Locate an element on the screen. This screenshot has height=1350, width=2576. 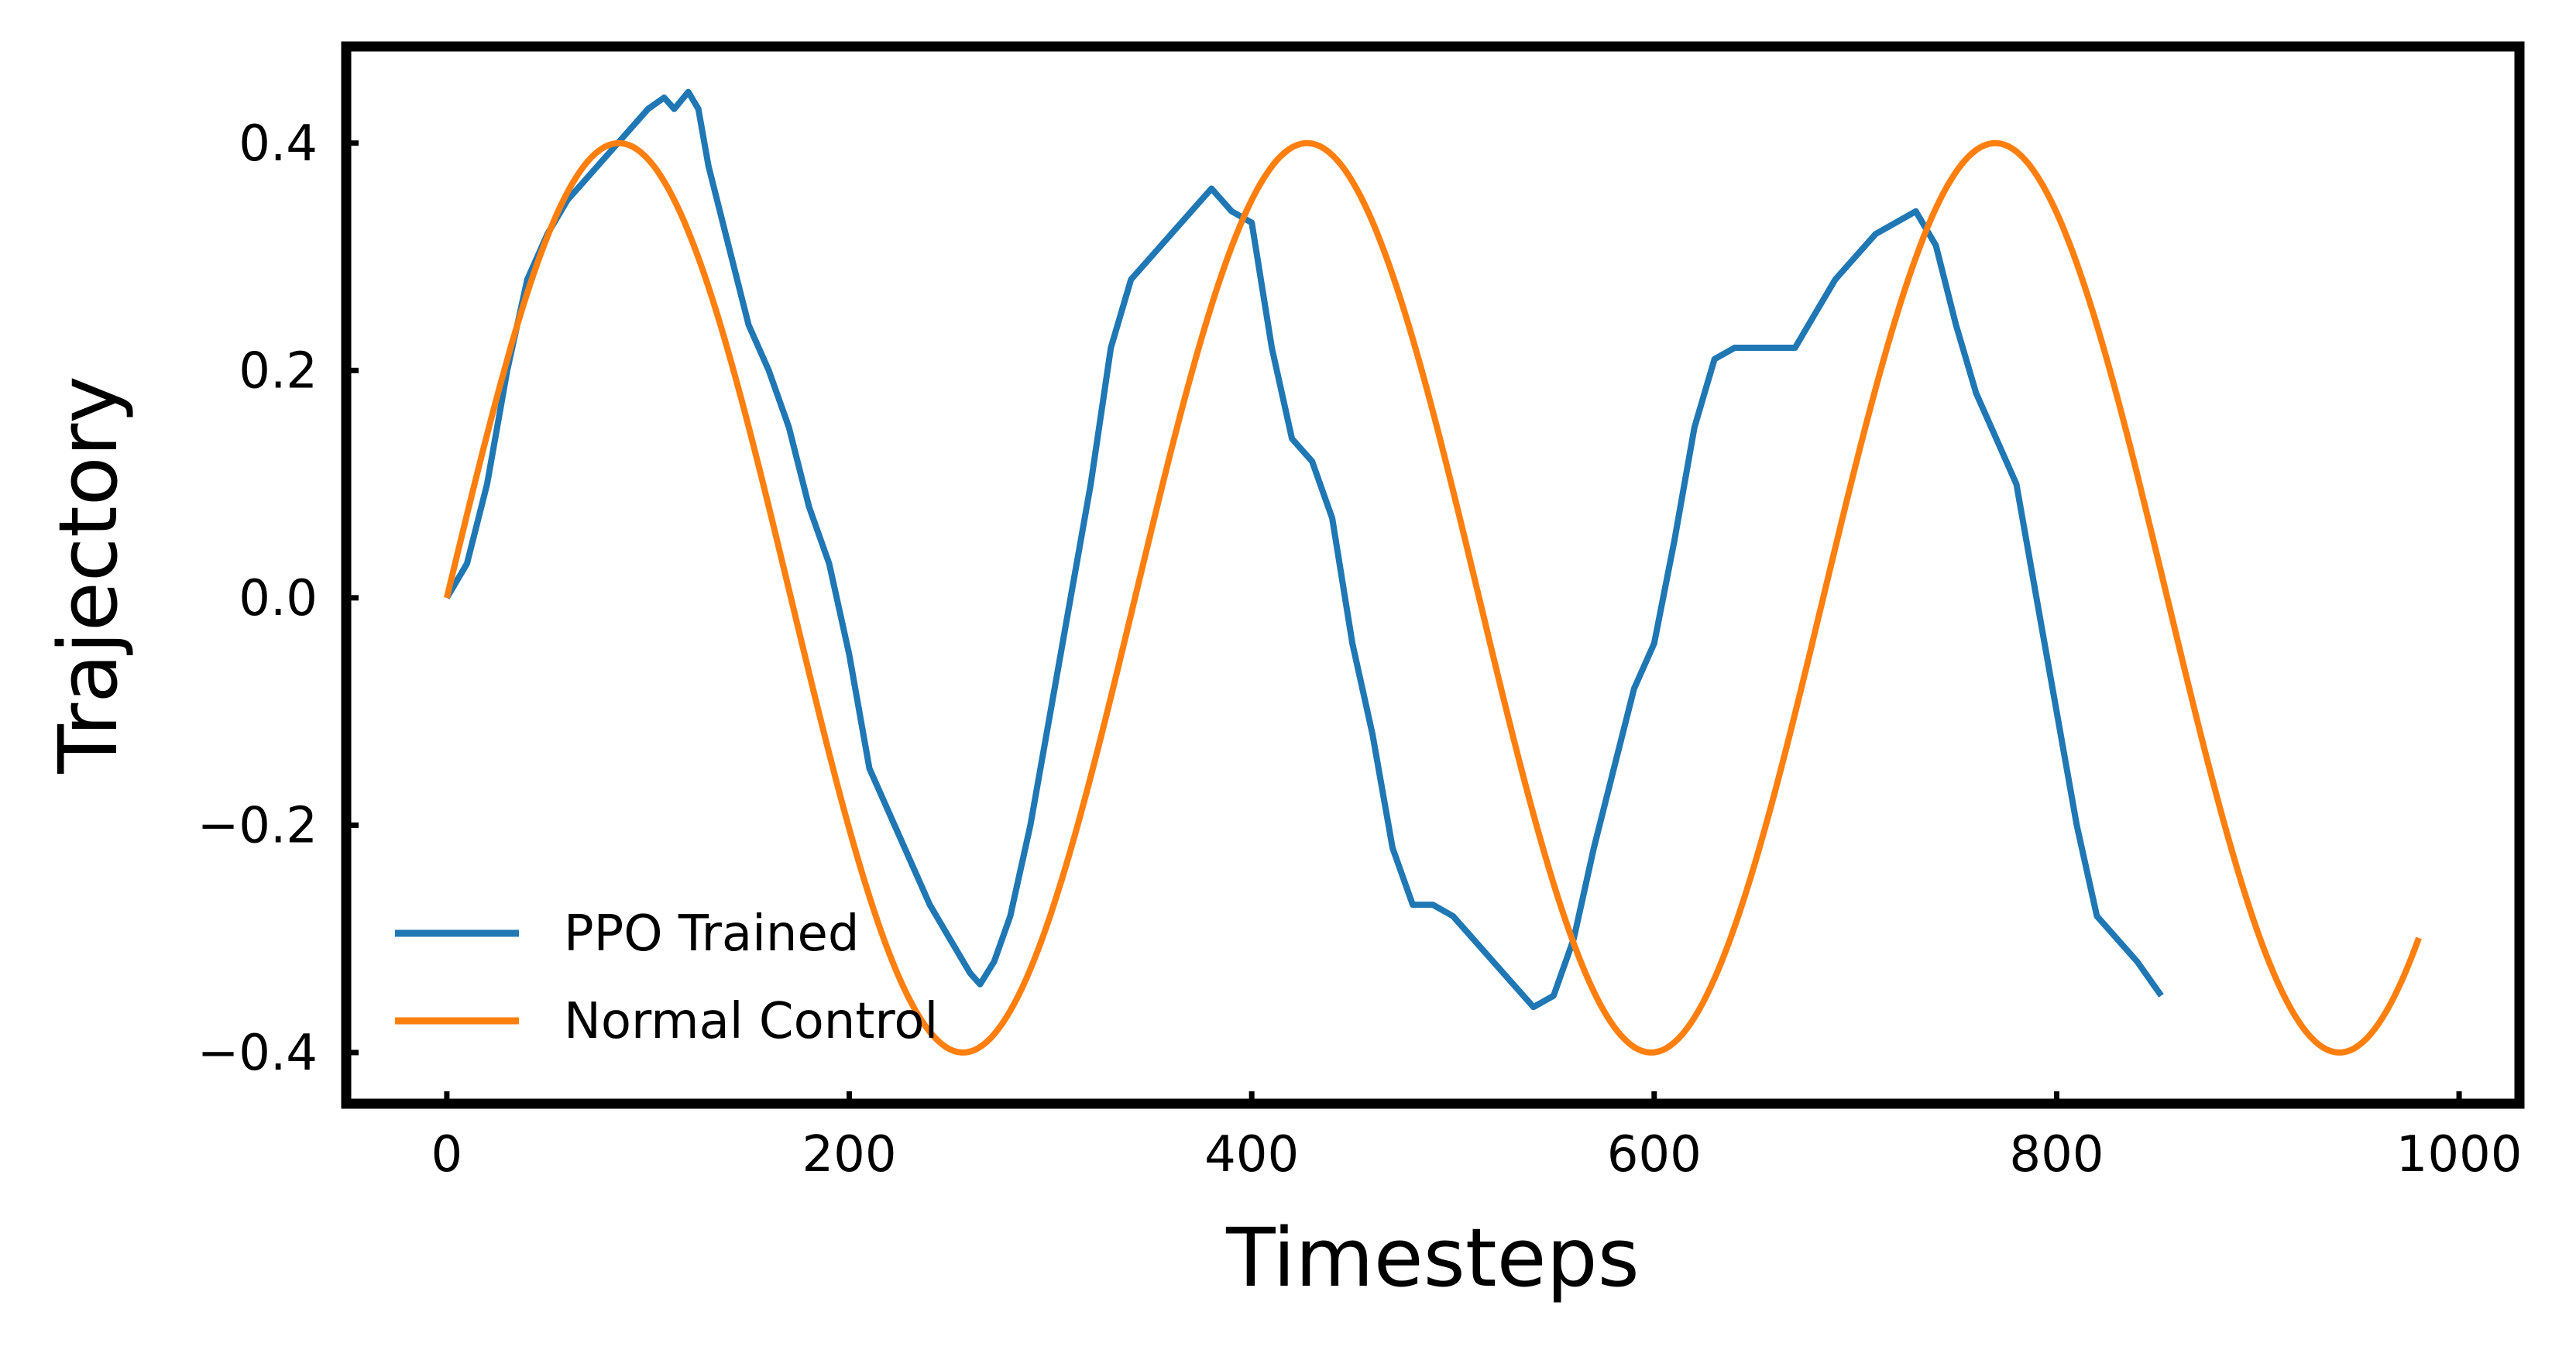
y-tick-label: 0.0 is located at coordinates (278, 598).